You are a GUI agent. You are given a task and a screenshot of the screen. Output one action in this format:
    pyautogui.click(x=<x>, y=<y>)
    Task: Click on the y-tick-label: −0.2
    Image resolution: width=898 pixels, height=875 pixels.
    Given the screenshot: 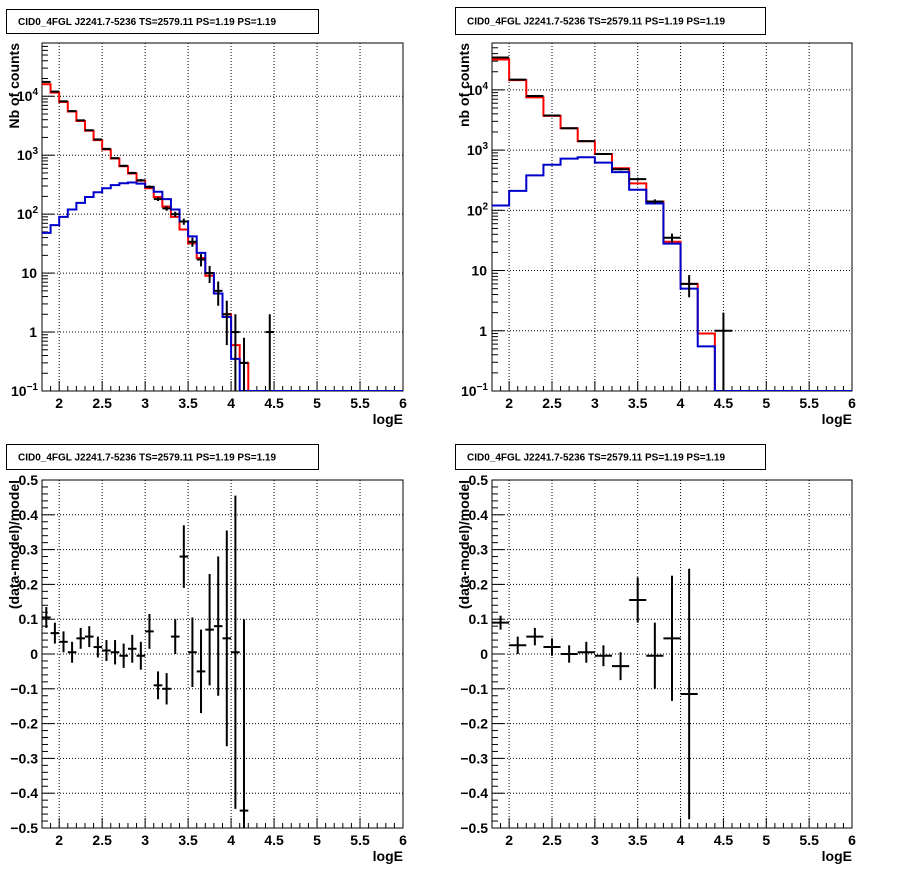 What is the action you would take?
    pyautogui.click(x=474, y=724)
    